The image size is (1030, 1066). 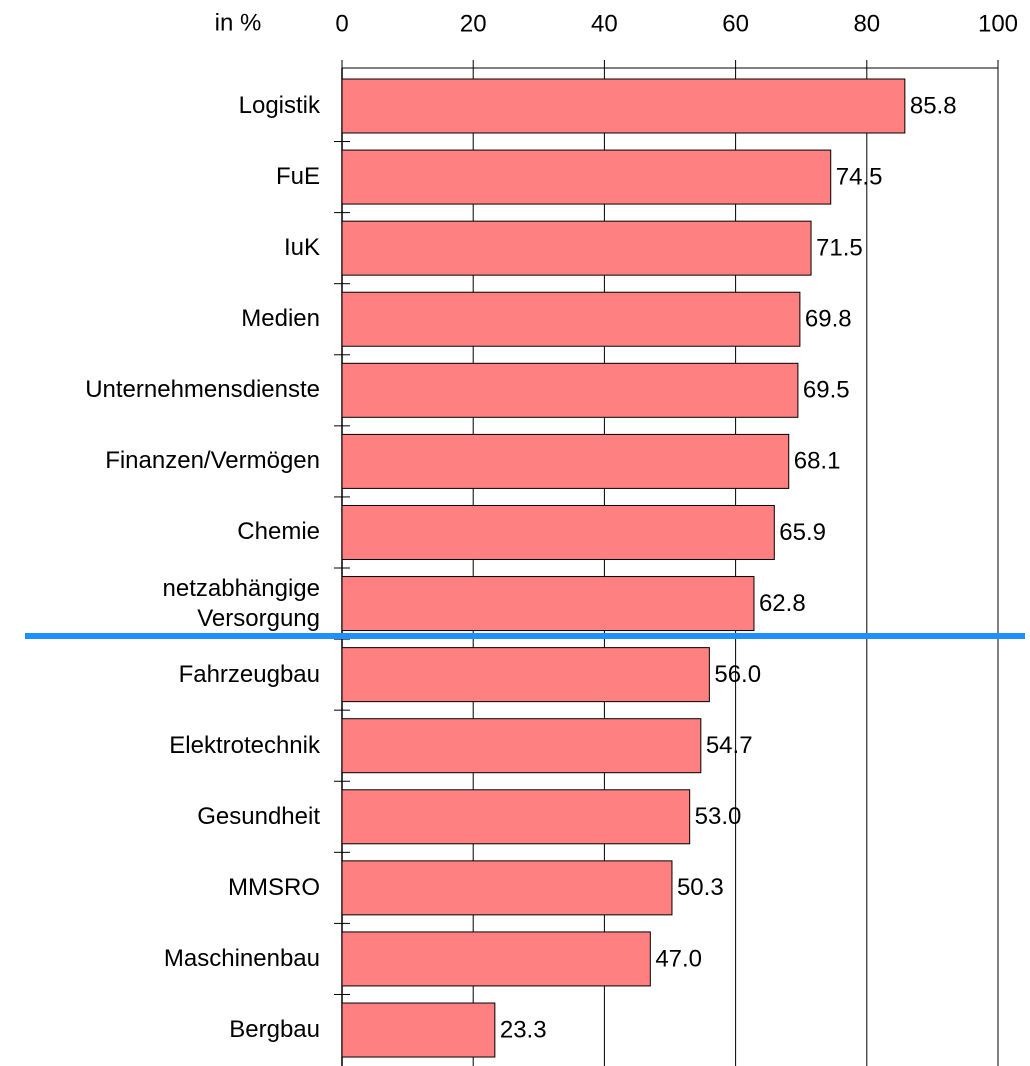 What do you see at coordinates (241, 603) in the screenshot?
I see `category-label: netzabhängige Versorgung` at bounding box center [241, 603].